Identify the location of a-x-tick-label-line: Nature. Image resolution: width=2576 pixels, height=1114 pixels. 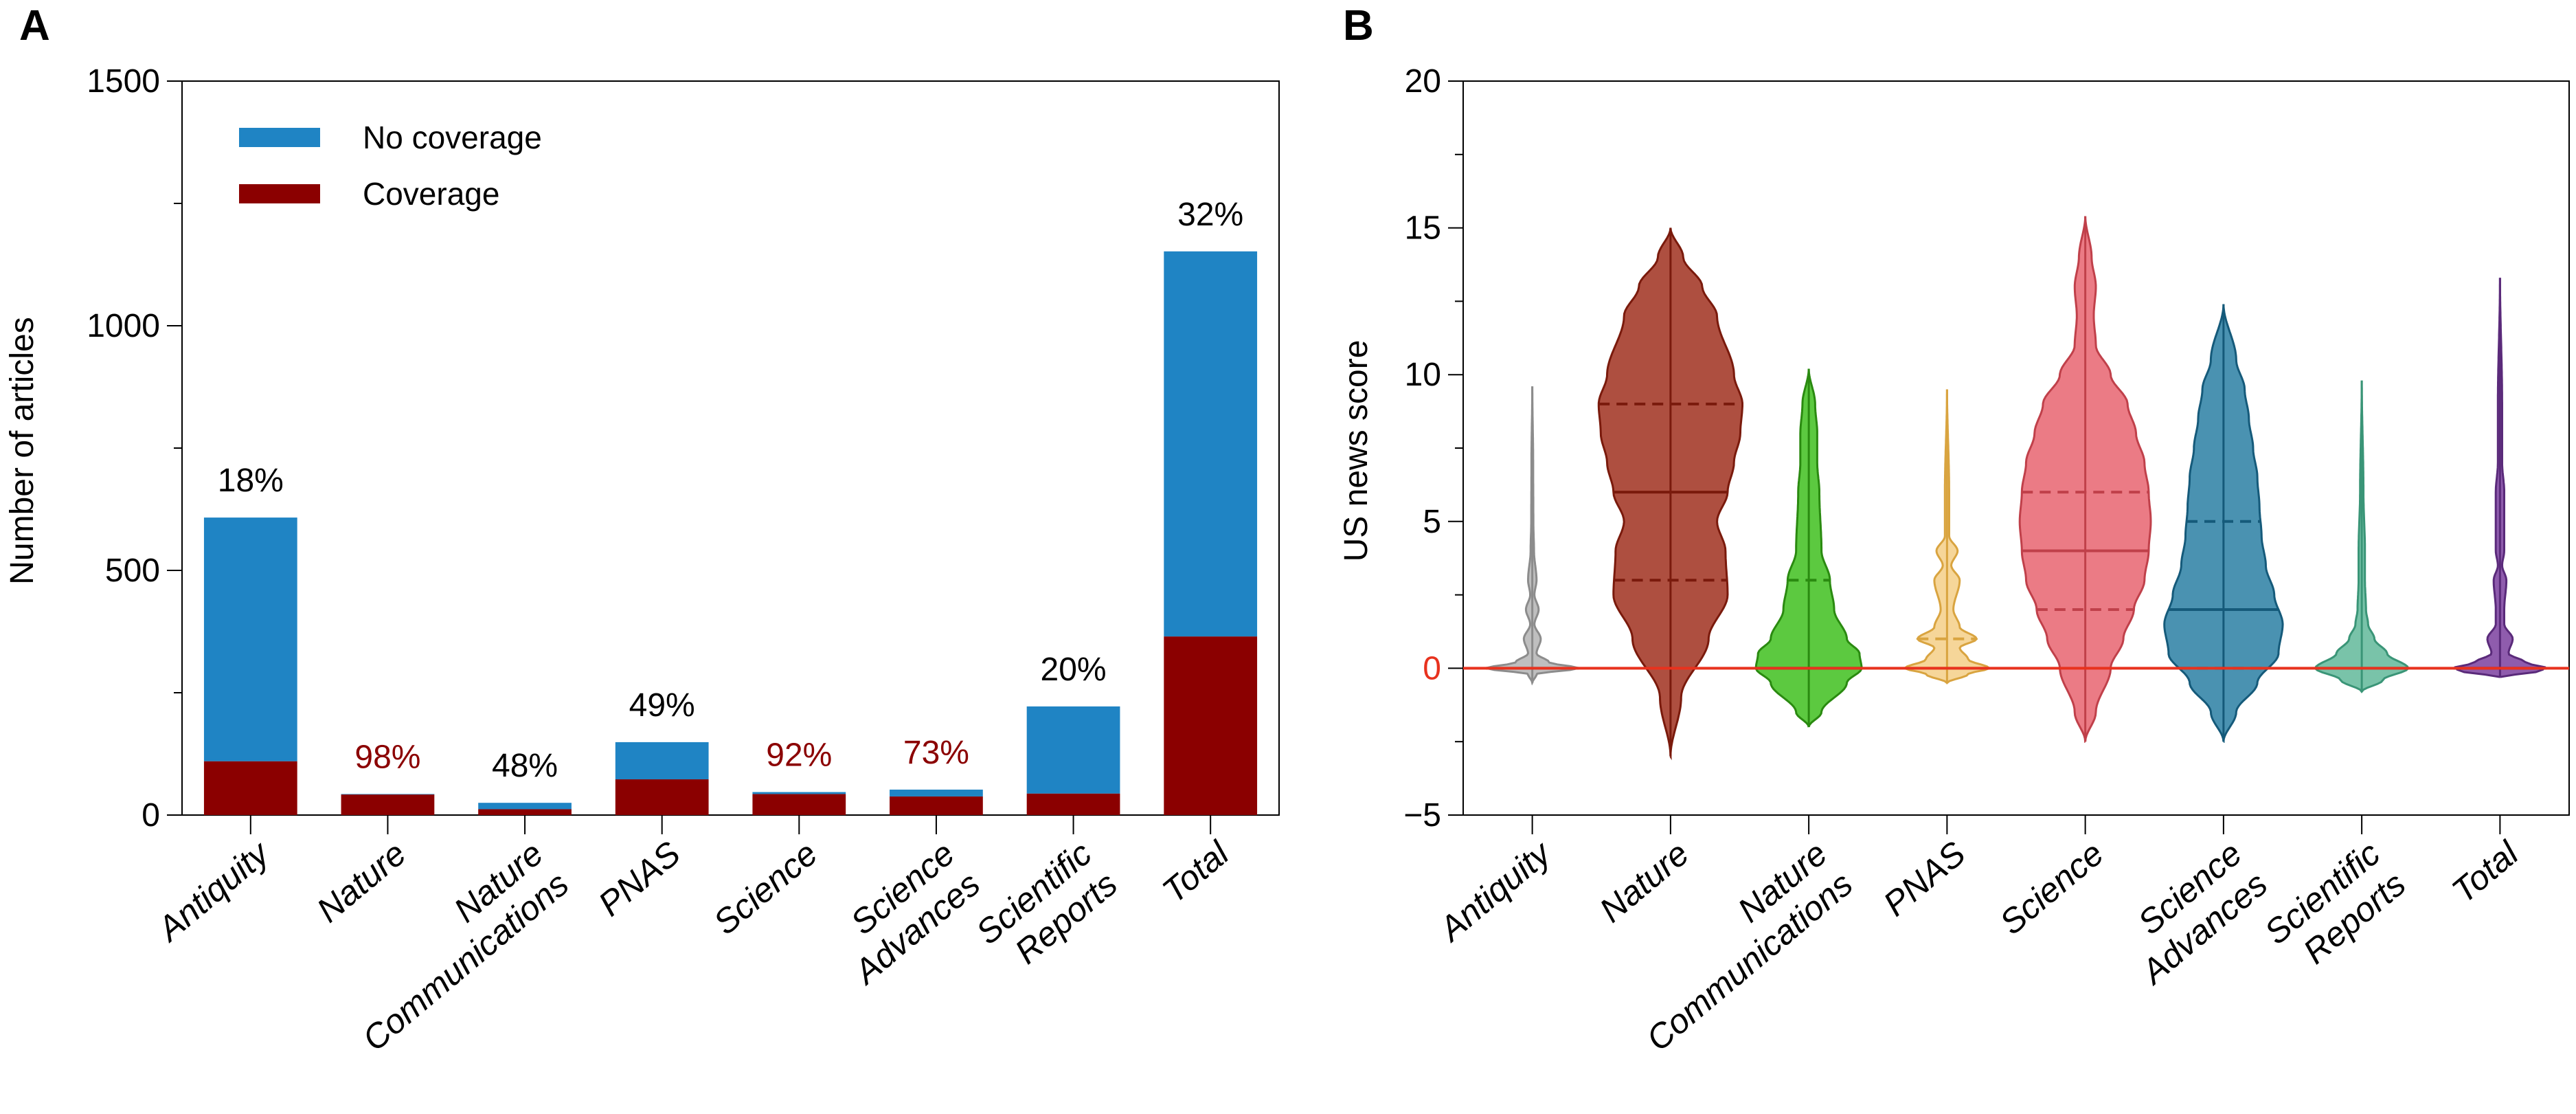
(362, 882).